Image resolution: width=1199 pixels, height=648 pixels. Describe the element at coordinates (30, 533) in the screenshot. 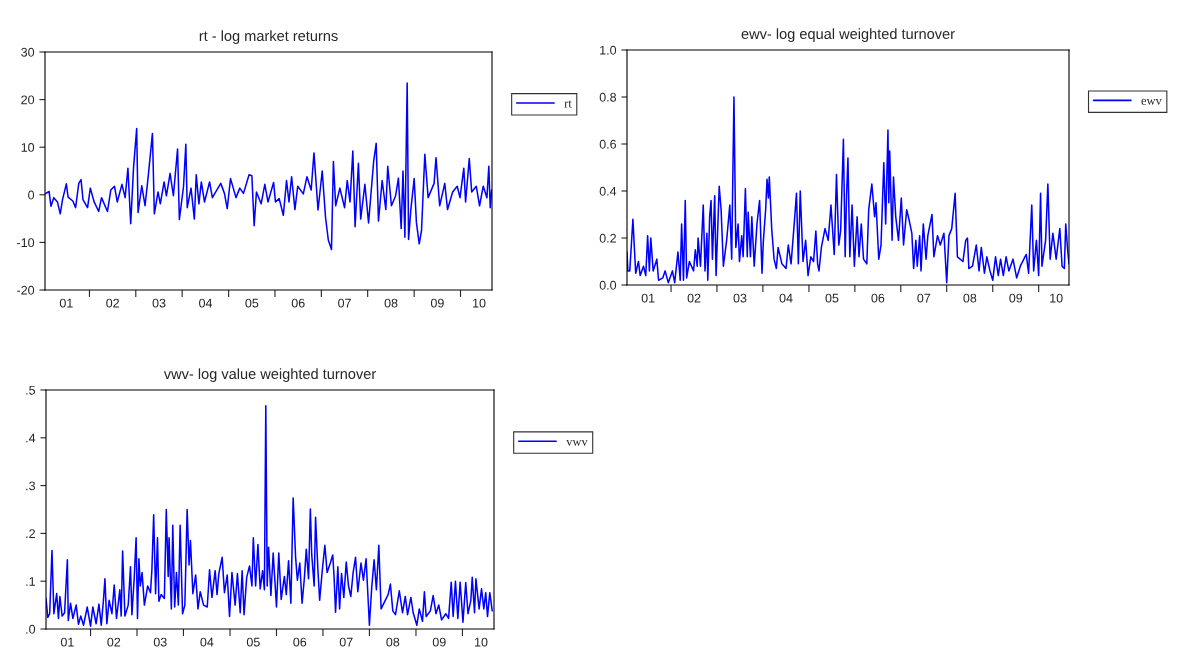

I see `y-tick-label: .2` at that location.